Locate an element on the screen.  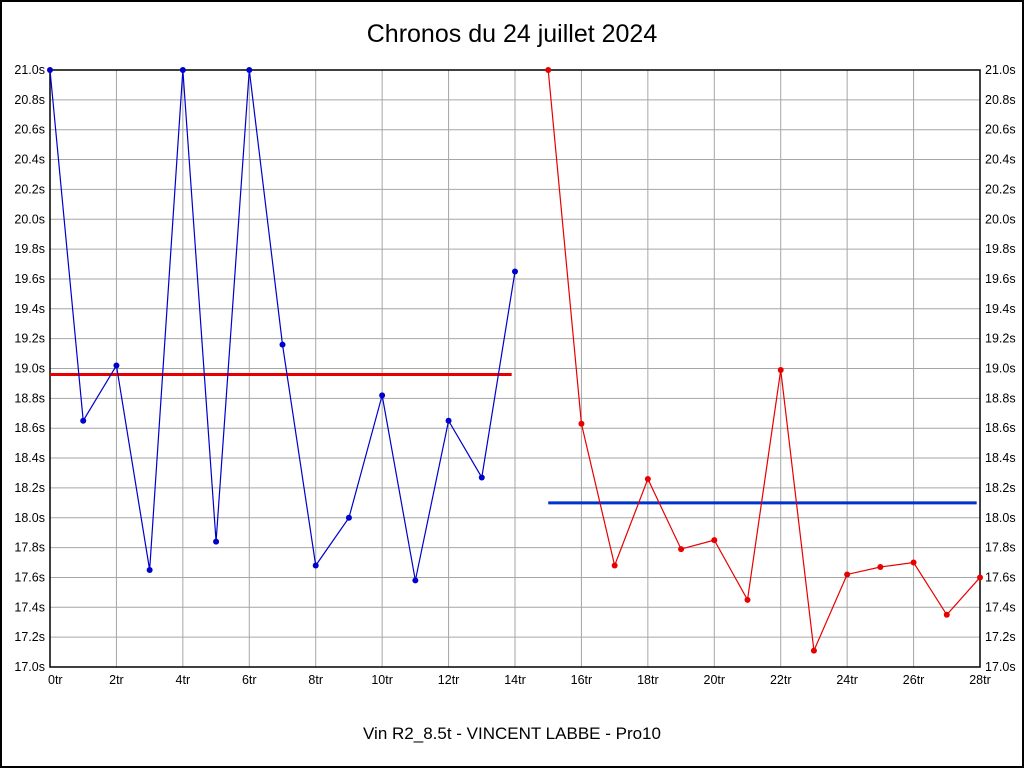
y-tick-label-right: 19.6s is located at coordinates (1000, 279).